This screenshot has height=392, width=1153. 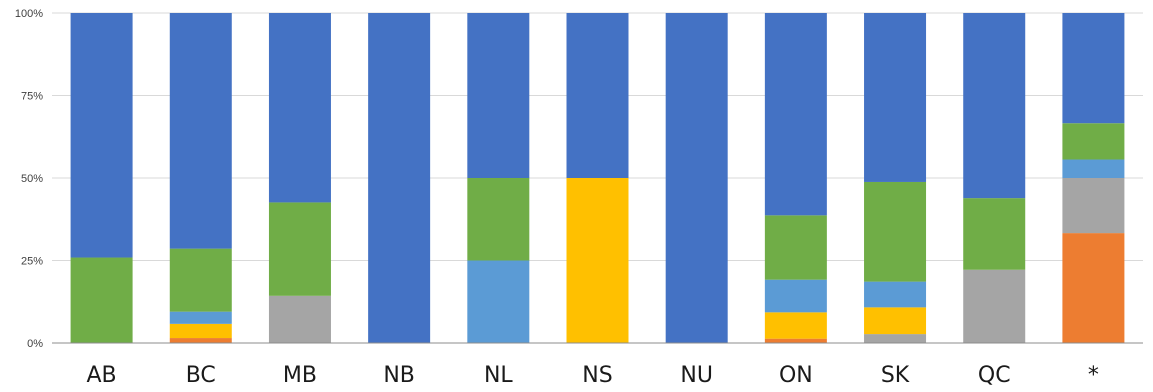 I want to click on x-axis-ticks: AB BC MB NB NL NS NU ON SK QC *, so click(x=593, y=375).